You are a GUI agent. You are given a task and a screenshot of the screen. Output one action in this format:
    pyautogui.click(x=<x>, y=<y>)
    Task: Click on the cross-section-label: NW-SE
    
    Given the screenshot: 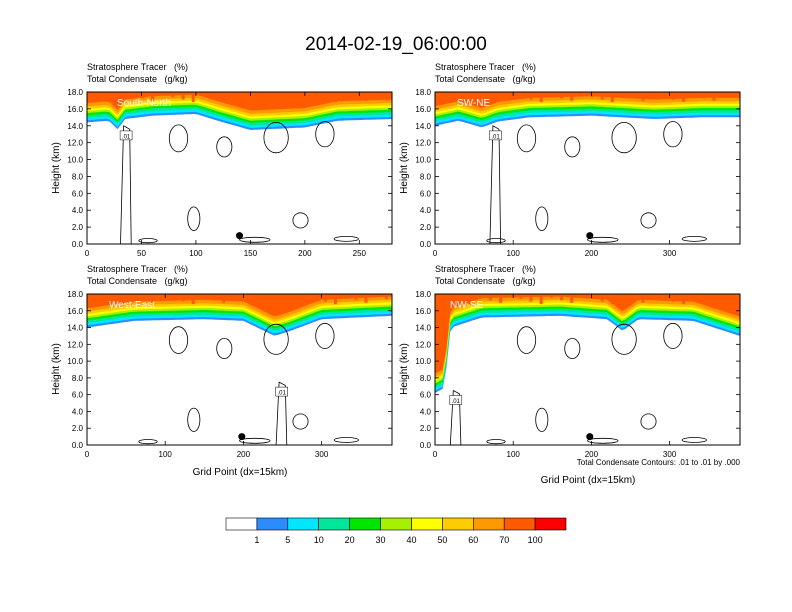 What is the action you would take?
    pyautogui.click(x=466, y=305)
    